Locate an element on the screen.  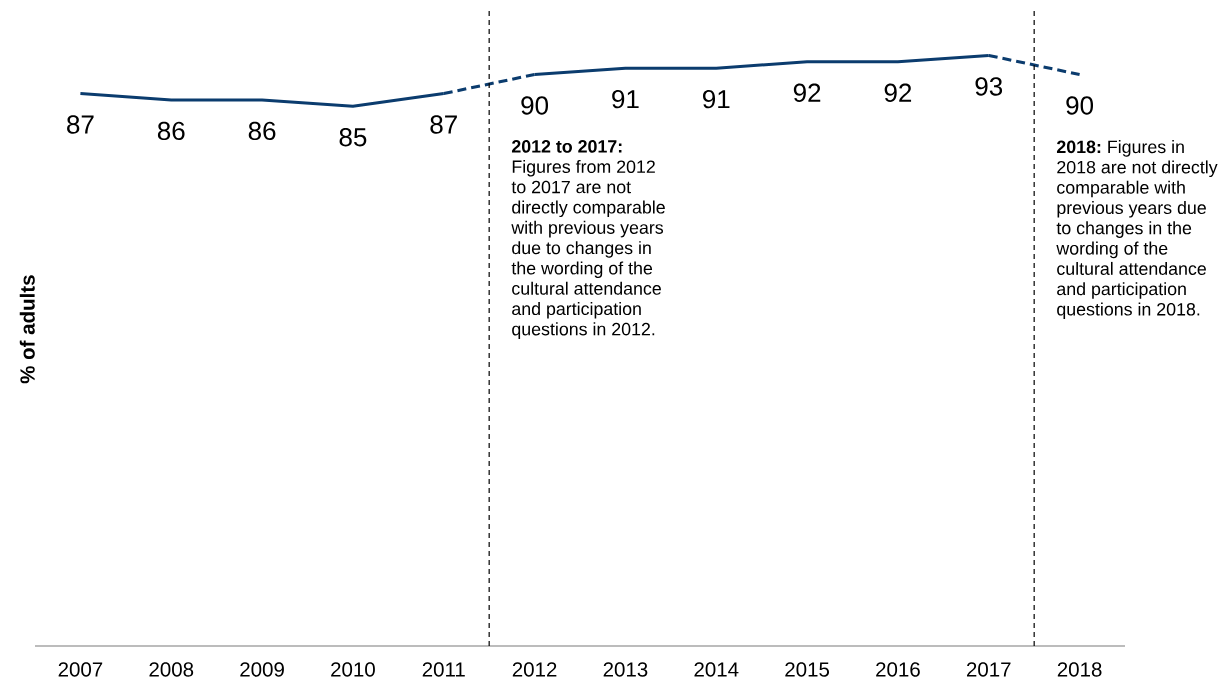
x-tick-label: 2013 is located at coordinates (625, 669).